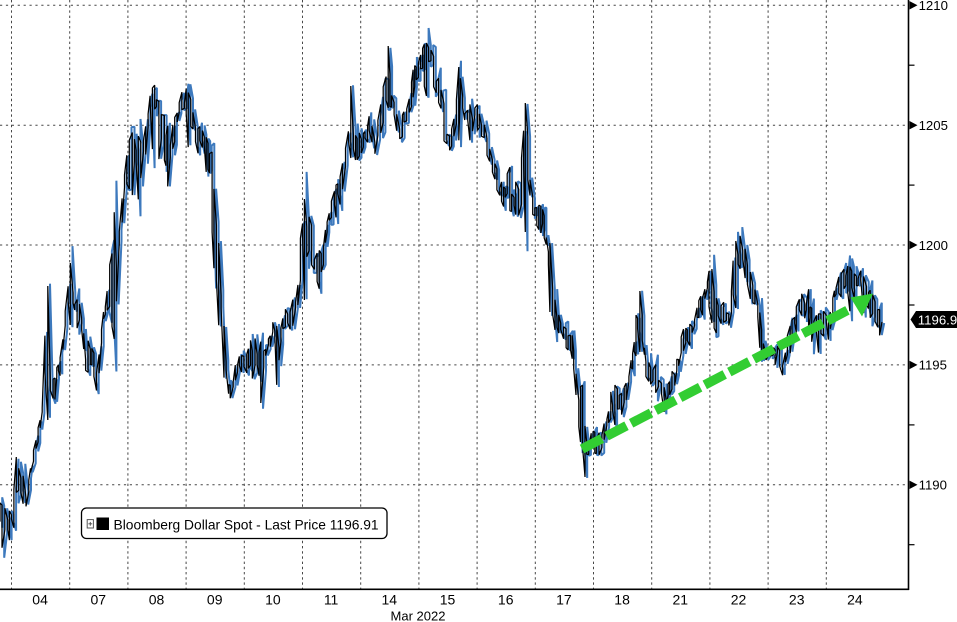  I want to click on svg-text: 09, so click(215, 600).